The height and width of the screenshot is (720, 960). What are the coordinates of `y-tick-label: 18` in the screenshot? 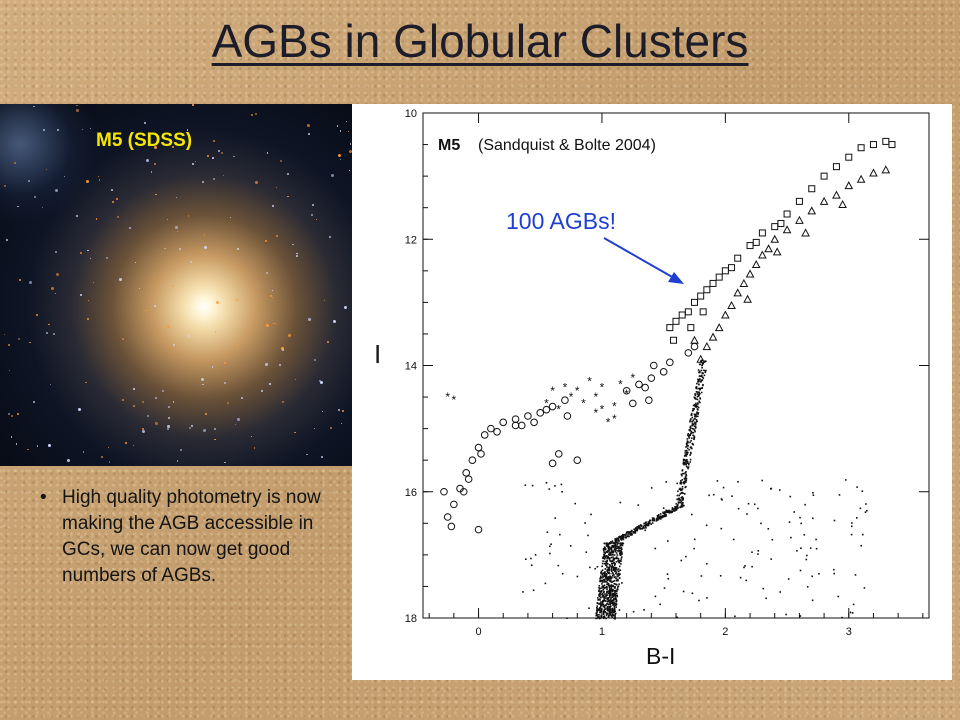 It's located at (411, 619).